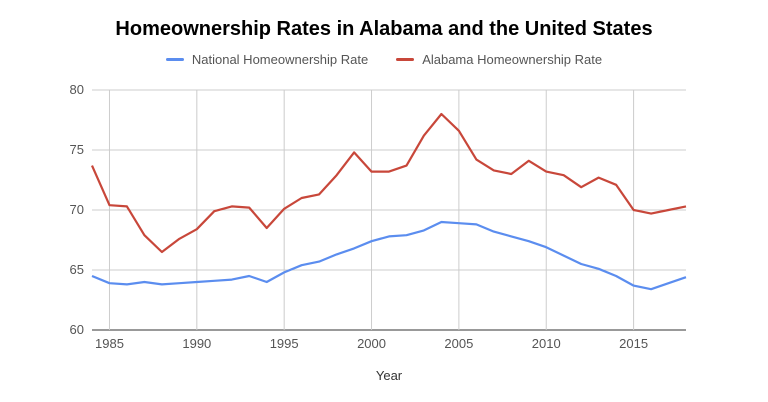 The image size is (768, 402). Describe the element at coordinates (389, 375) in the screenshot. I see `x-axis-title: Year` at that location.